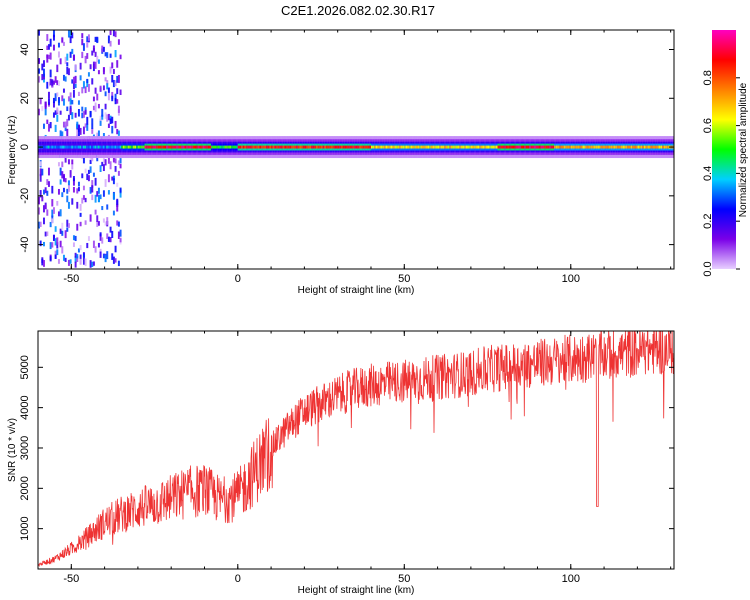 The width and height of the screenshot is (750, 600). What do you see at coordinates (25, 147) in the screenshot?
I see `heatmap-y-tick-label: 0` at bounding box center [25, 147].